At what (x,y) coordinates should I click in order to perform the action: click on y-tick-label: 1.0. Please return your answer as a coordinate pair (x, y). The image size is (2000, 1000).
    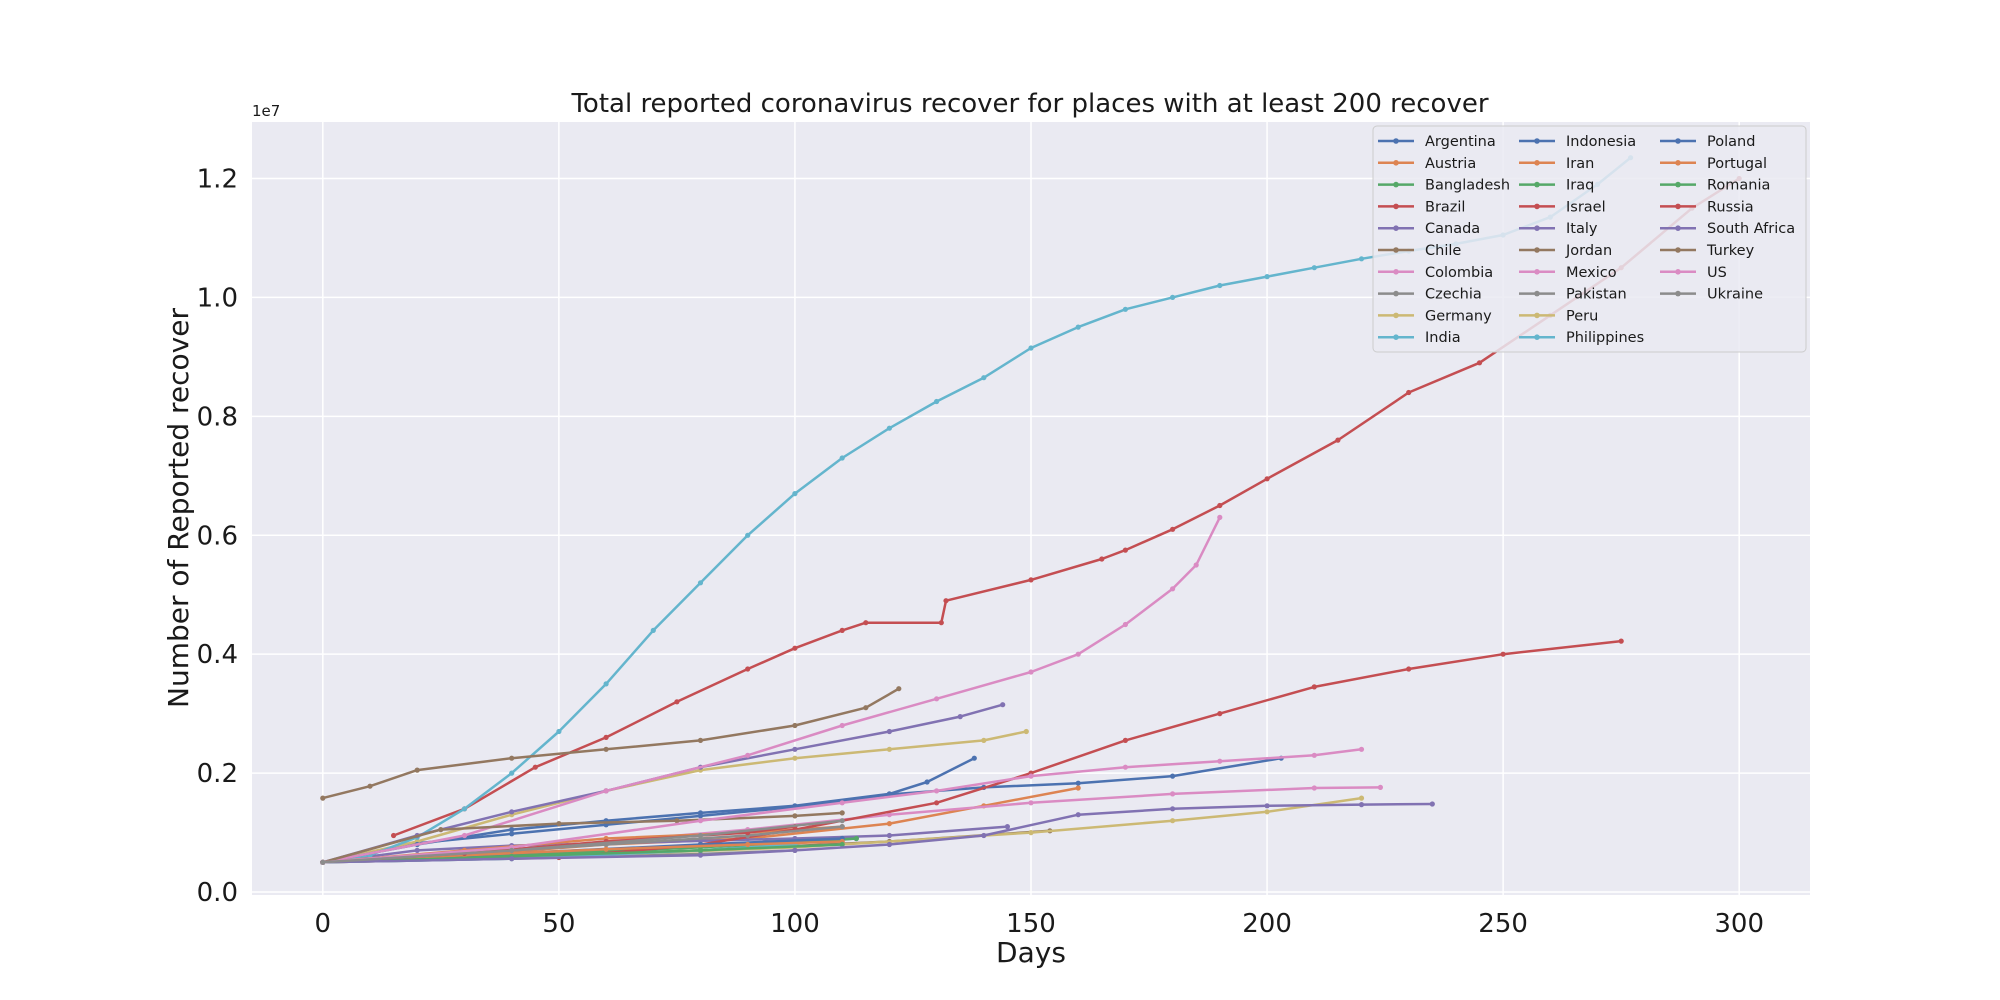
    Looking at the image, I should click on (217, 298).